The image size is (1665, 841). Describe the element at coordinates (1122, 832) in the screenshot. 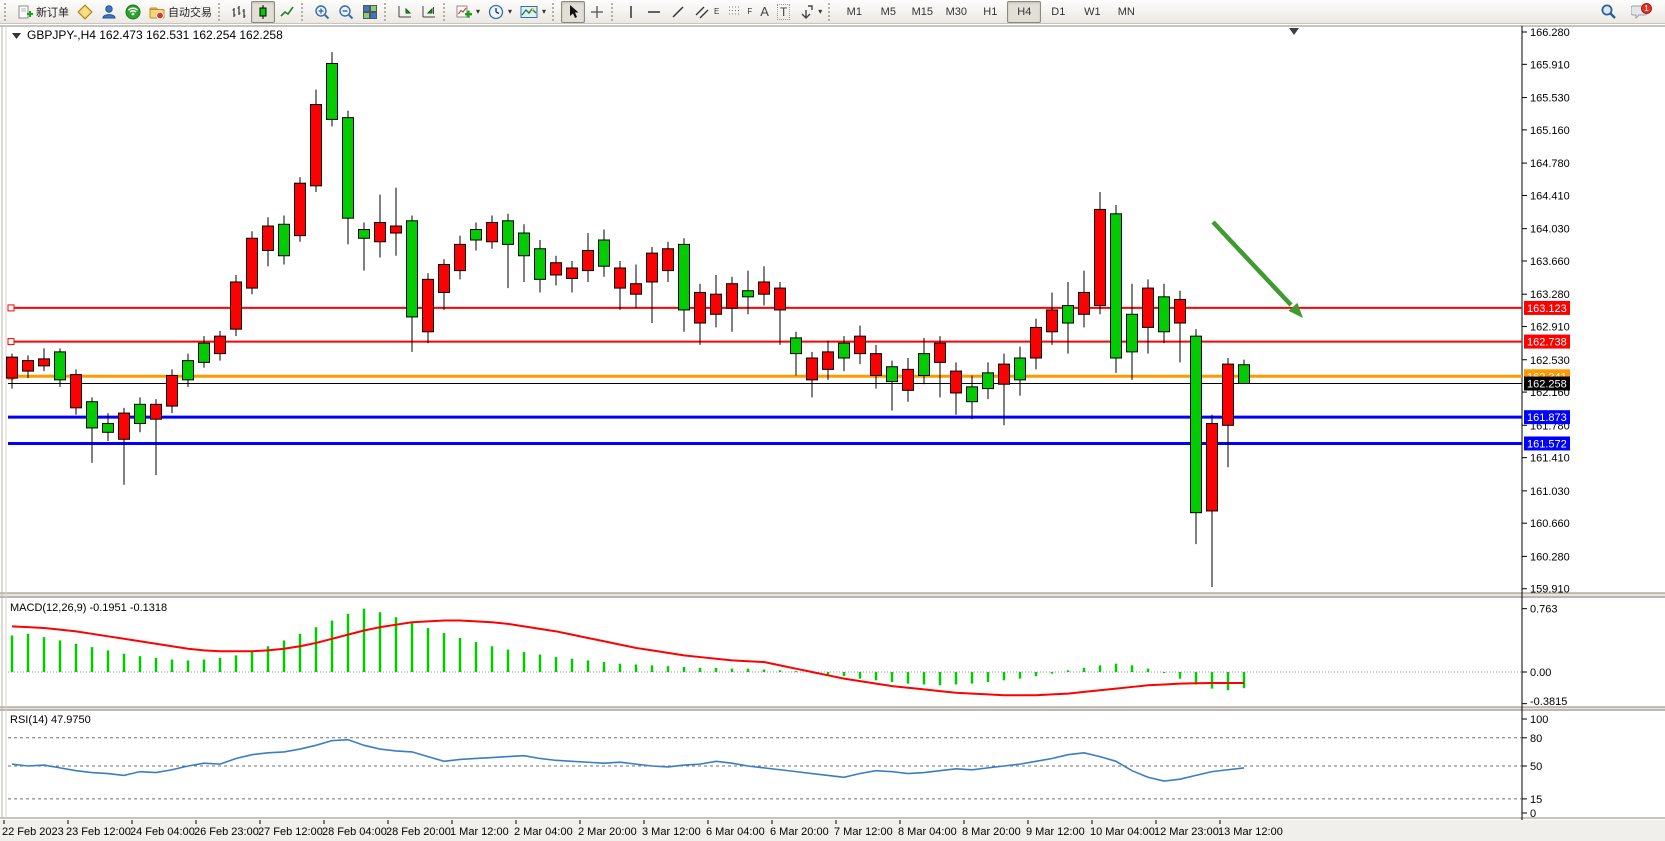

I see `time-tick-label: 10 Mar 04:00` at that location.